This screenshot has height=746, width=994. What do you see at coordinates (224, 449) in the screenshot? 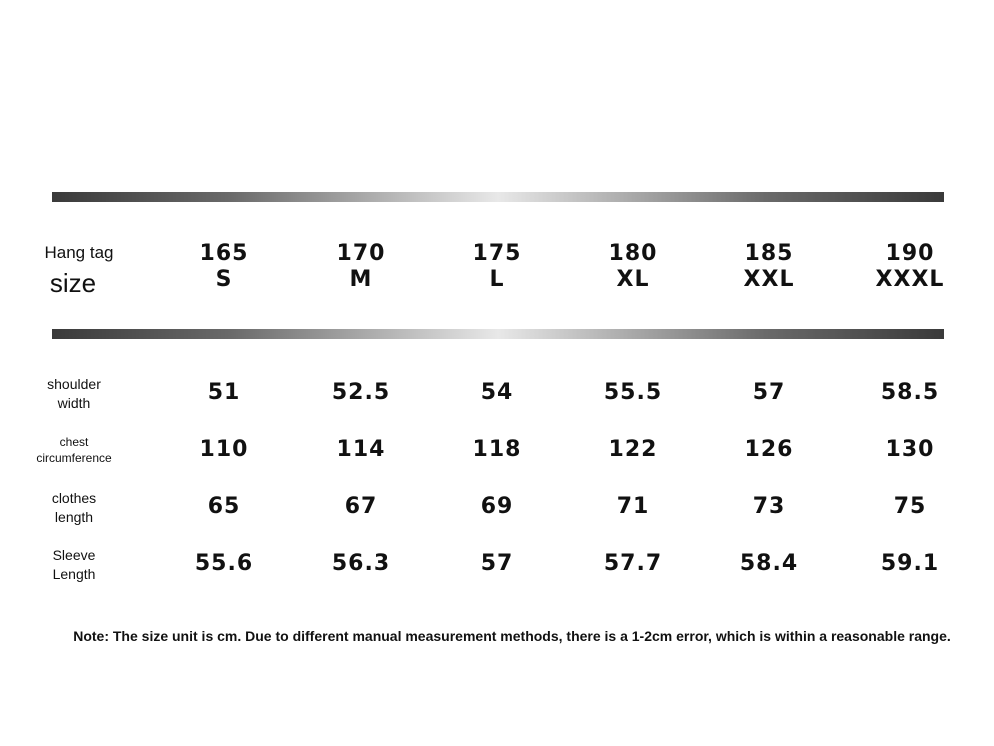
I see `cell: 110` at bounding box center [224, 449].